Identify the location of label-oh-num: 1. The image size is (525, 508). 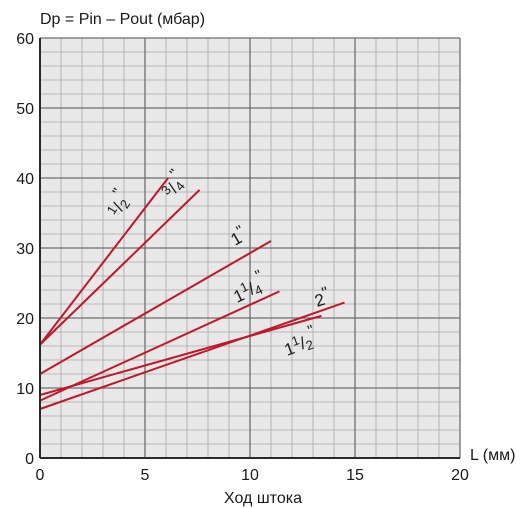
(295, 340).